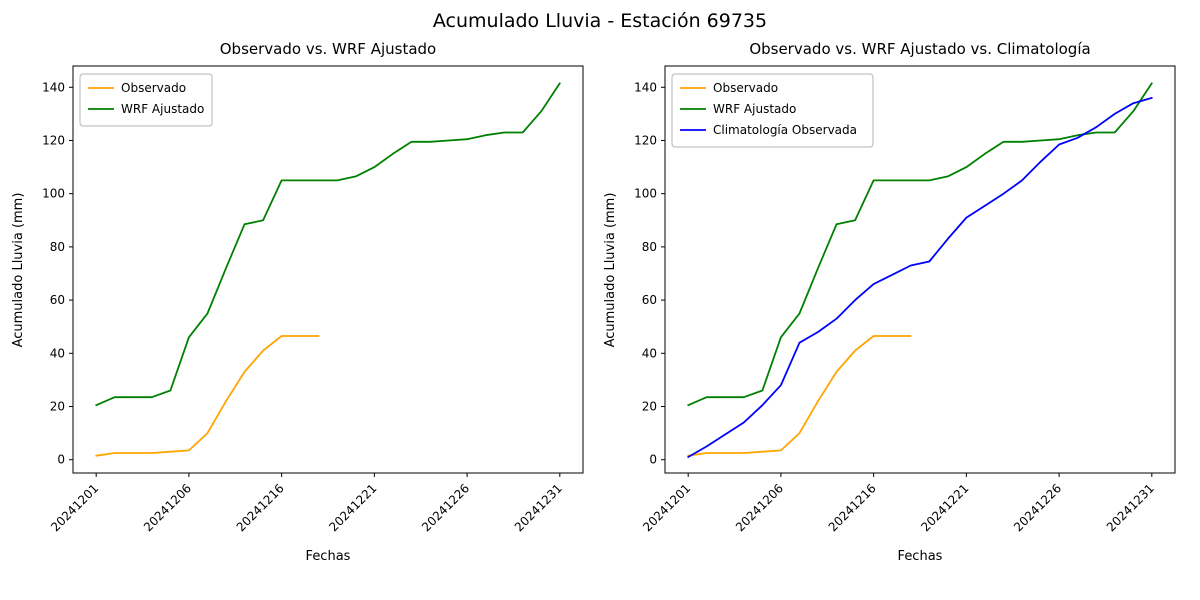  Describe the element at coordinates (328, 49) in the screenshot. I see `plot-title-left: Observado vs. WRF Ajustado` at that location.